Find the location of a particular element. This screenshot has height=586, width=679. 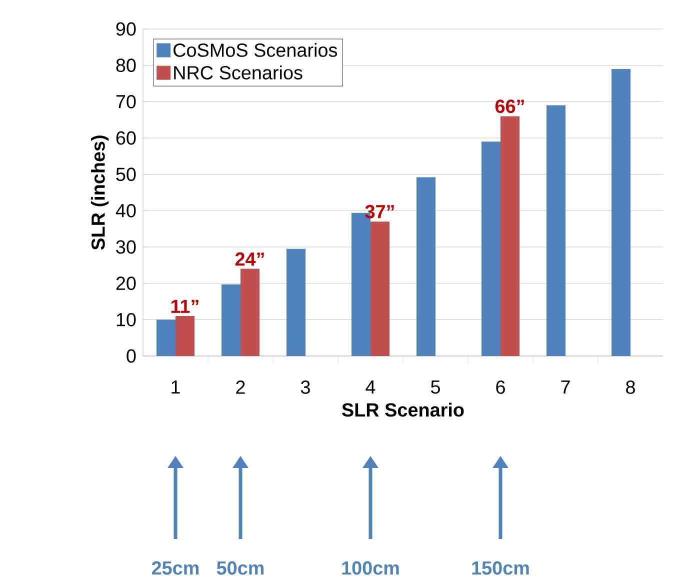

y-axis-title: SLR (inches) is located at coordinates (99, 193).